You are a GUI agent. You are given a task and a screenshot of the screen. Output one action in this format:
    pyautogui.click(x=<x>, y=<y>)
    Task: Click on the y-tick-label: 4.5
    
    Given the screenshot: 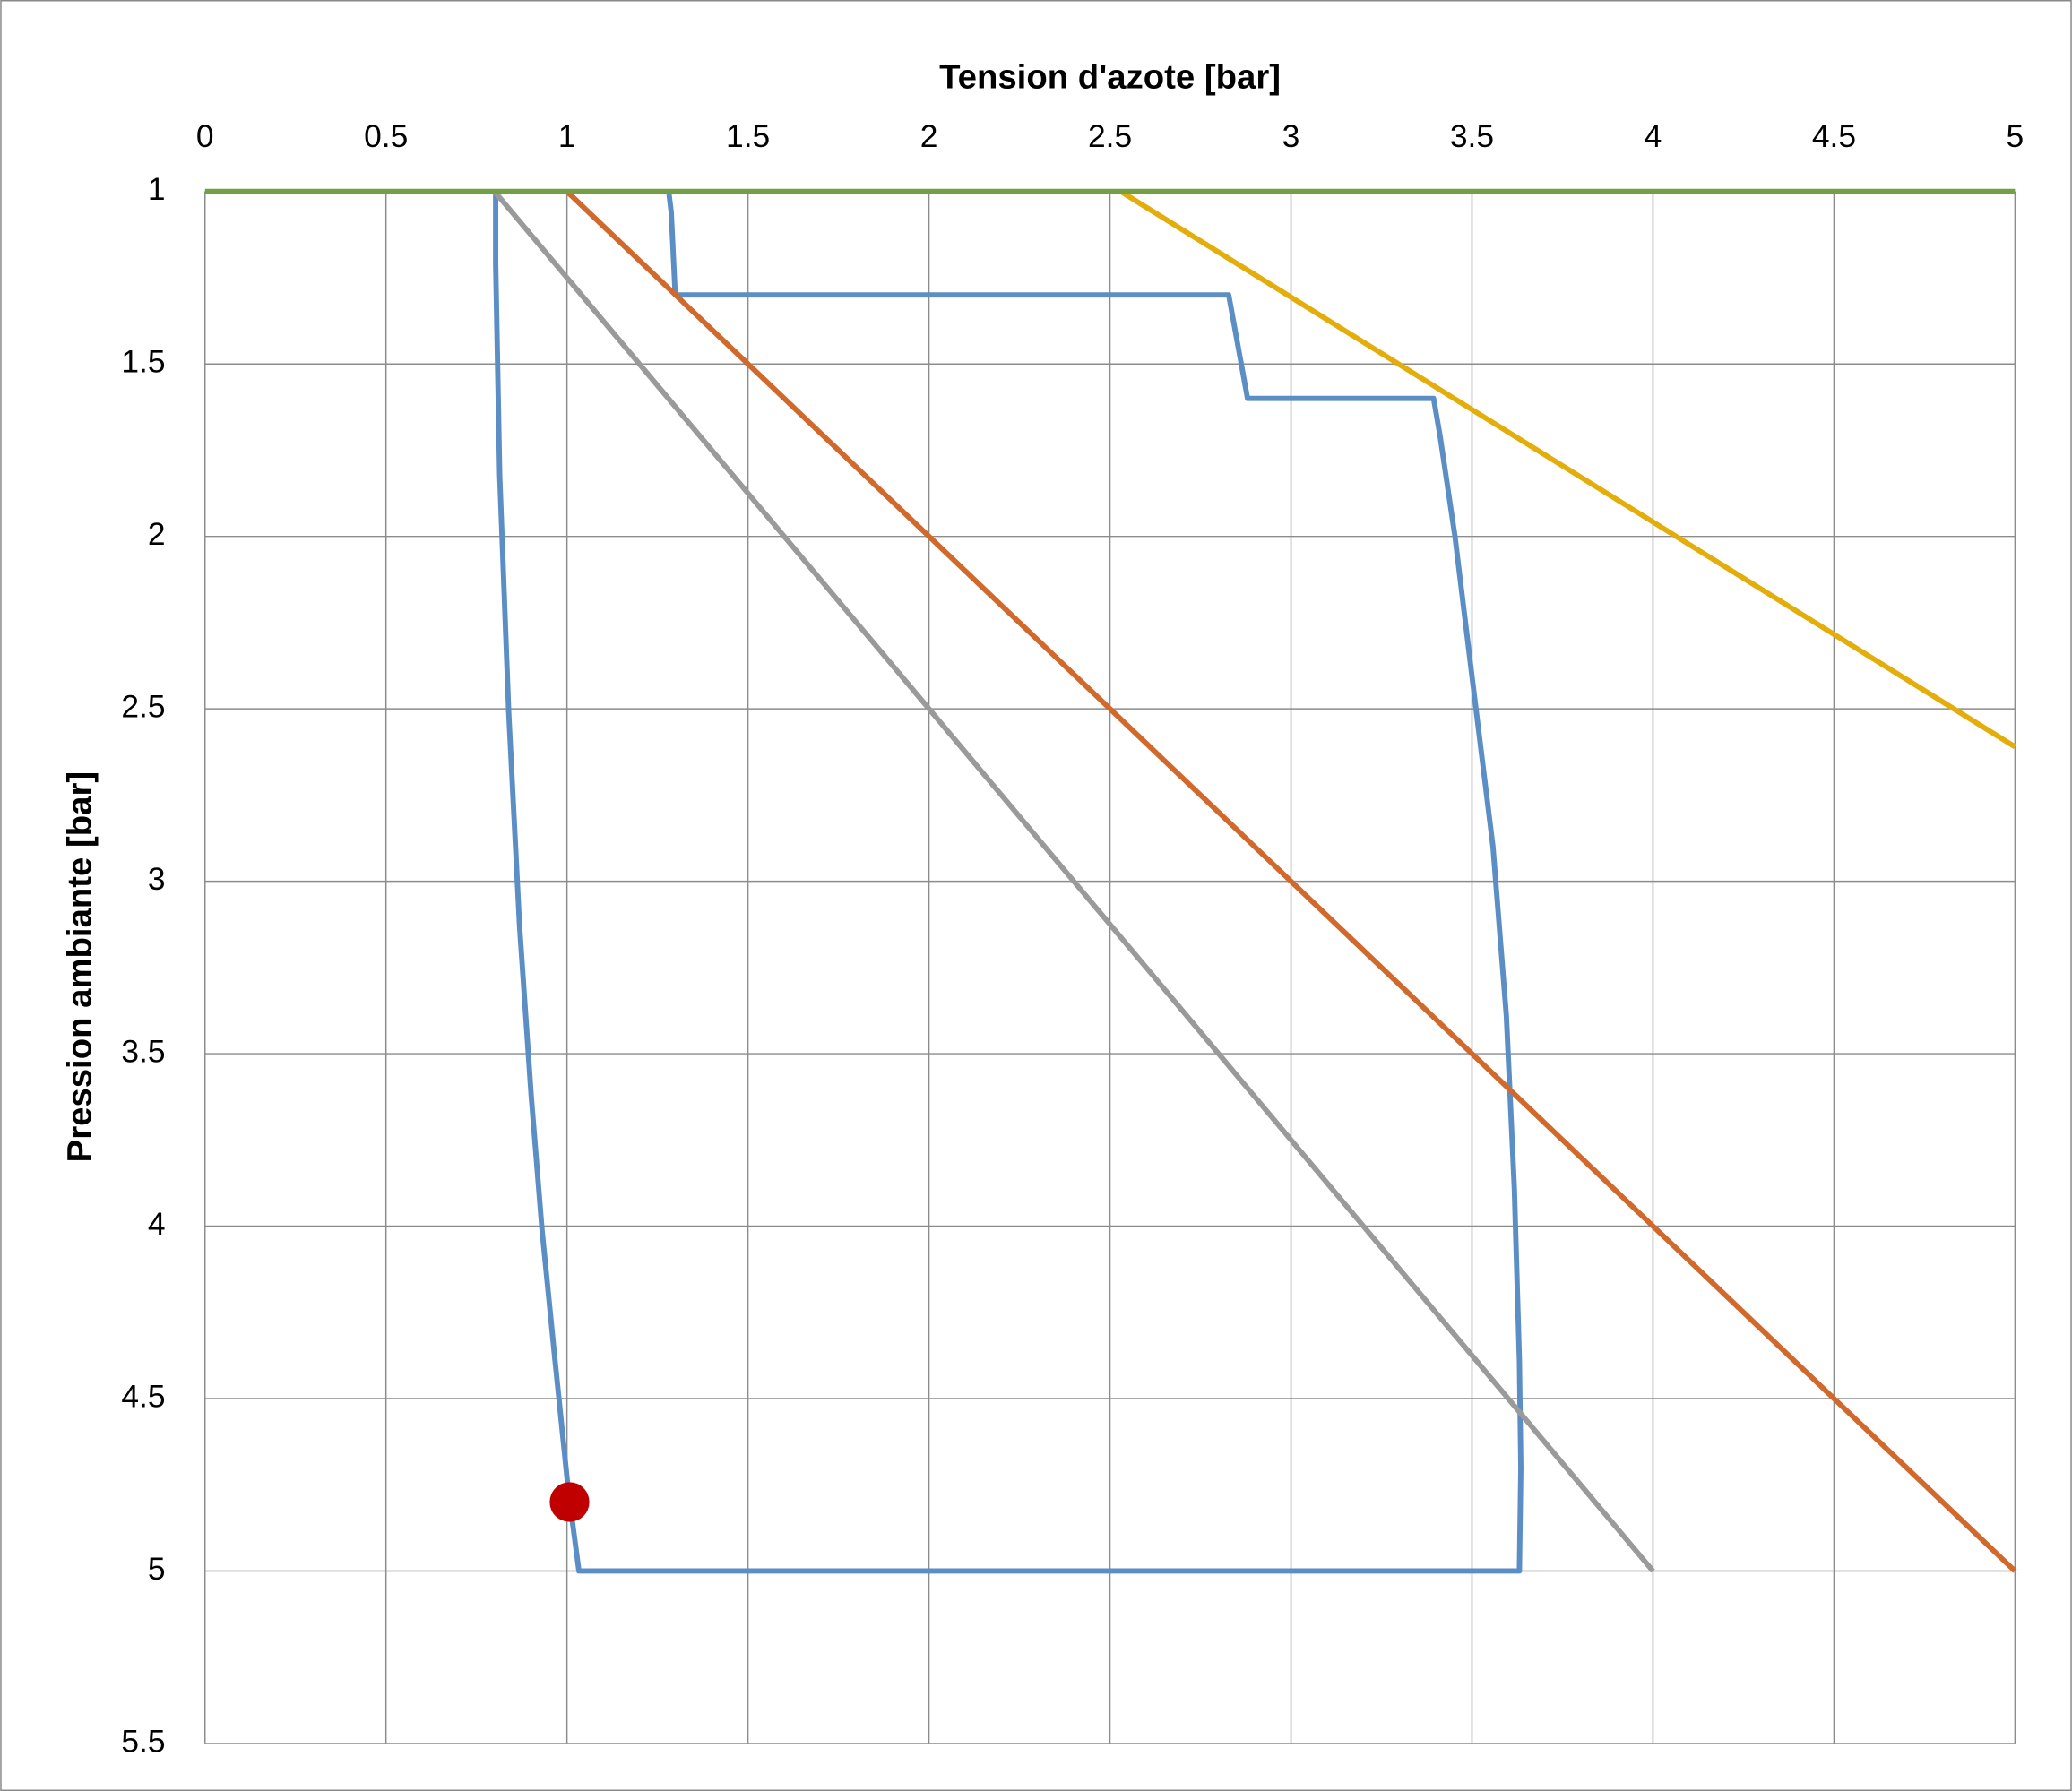 What is the action you would take?
    pyautogui.click(x=143, y=1396)
    